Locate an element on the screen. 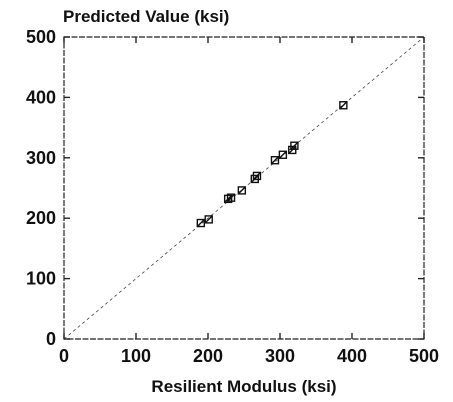 The image size is (453, 402). y-tick-label: 0 is located at coordinates (51, 339).